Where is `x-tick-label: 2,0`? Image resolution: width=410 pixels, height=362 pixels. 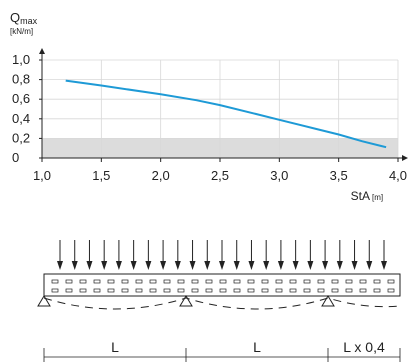
x-tick-label: 2,0 is located at coordinates (161, 175).